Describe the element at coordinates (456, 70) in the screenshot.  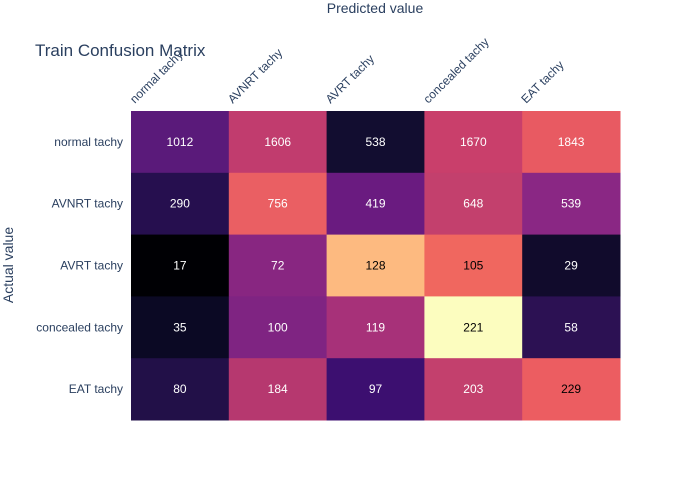
I see `x-tick-label: concealed tachy` at that location.